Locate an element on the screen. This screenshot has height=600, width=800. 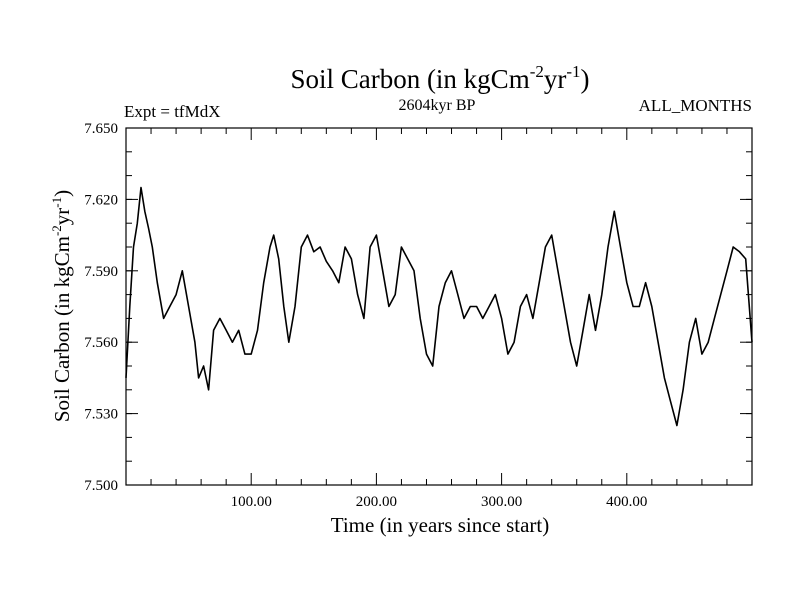
x-tick-label: 200.00 is located at coordinates (376, 502).